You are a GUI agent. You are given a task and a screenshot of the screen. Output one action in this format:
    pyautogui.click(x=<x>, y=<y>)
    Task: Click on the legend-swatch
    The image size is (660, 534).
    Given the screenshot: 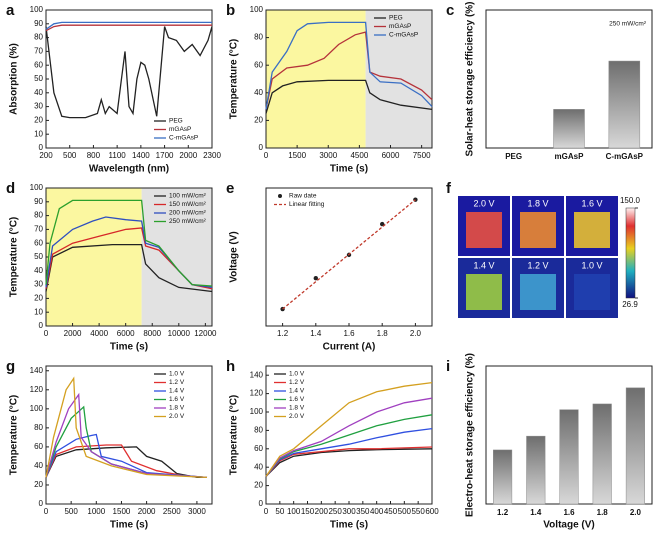 What is the action you would take?
    pyautogui.click(x=280, y=196)
    